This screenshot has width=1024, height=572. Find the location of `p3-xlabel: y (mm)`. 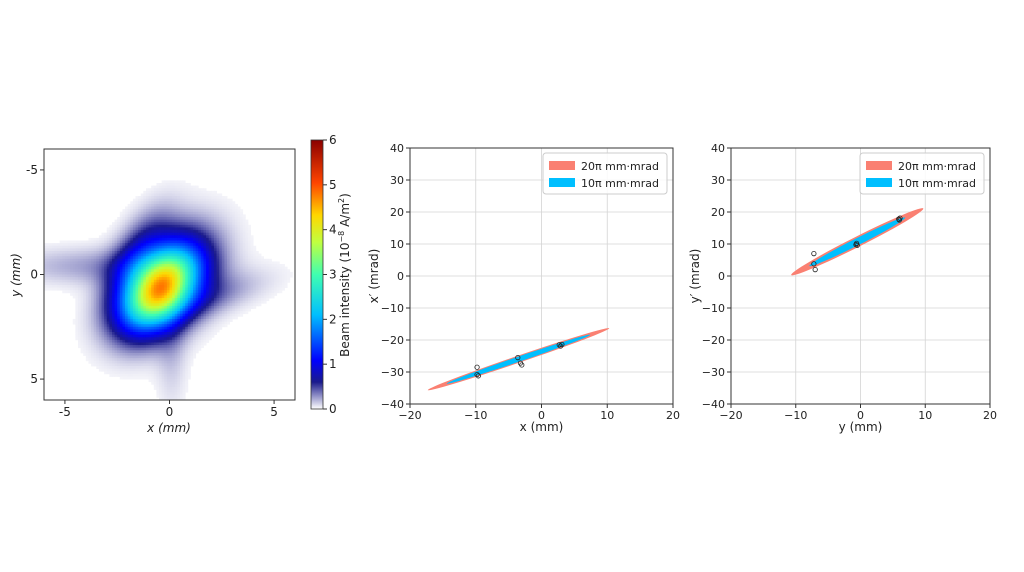

p3-xlabel: y (mm) is located at coordinates (861, 427).